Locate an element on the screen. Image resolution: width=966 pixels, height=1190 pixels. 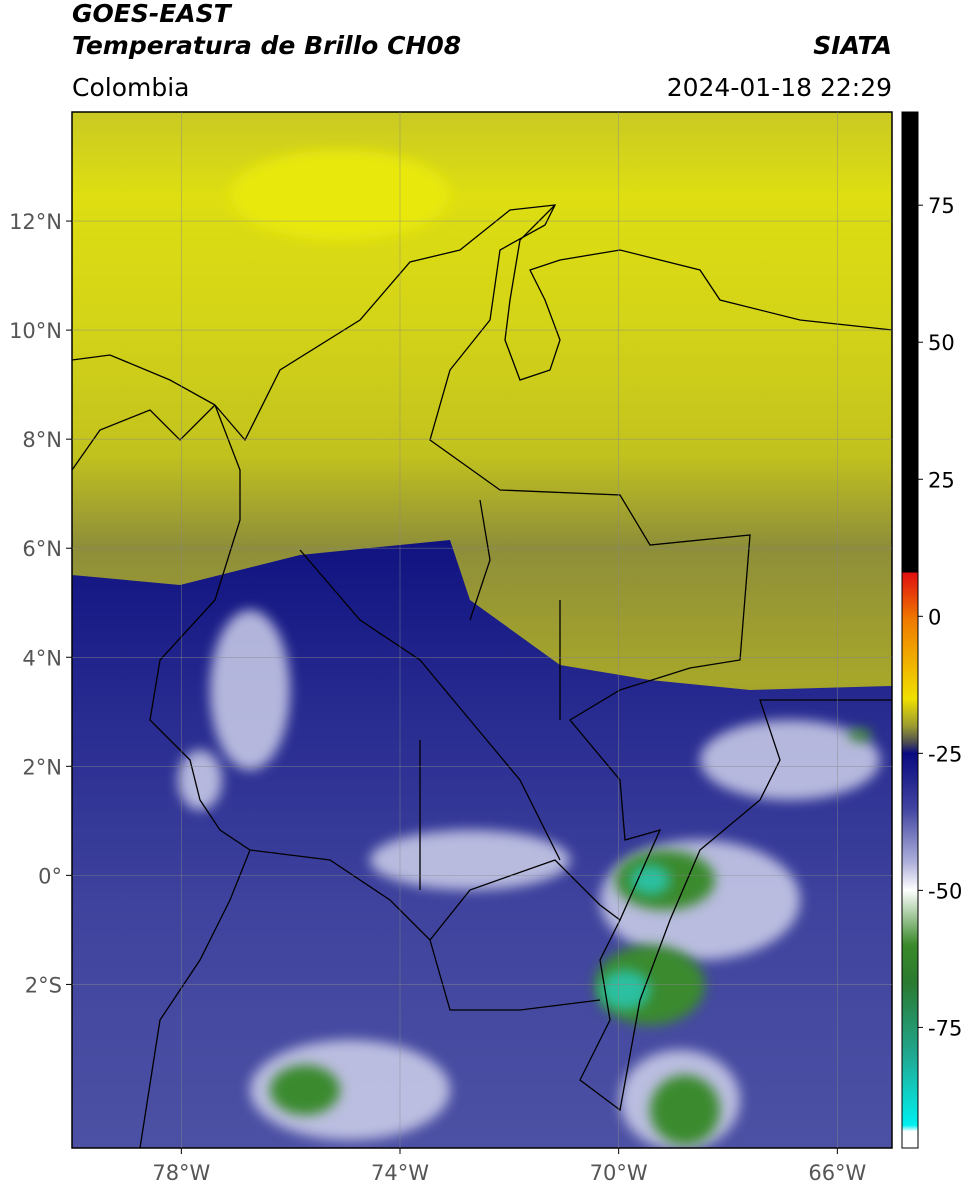
colorbar-tick-label: 0 is located at coordinates (934, 617).